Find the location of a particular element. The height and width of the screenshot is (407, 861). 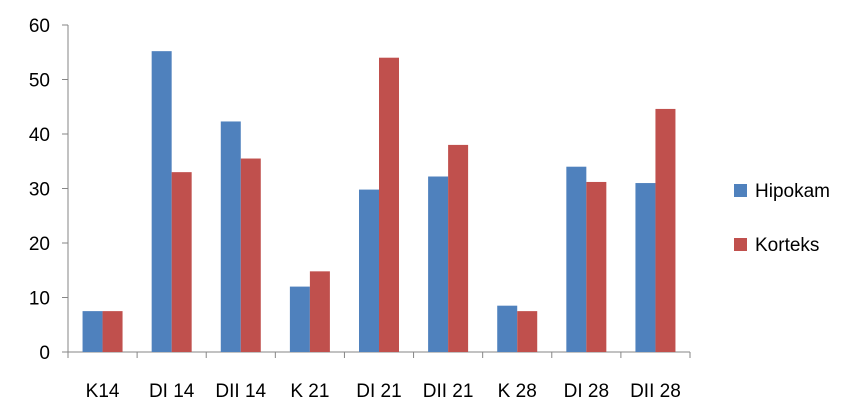

y-tick-label: 40 is located at coordinates (39, 135).